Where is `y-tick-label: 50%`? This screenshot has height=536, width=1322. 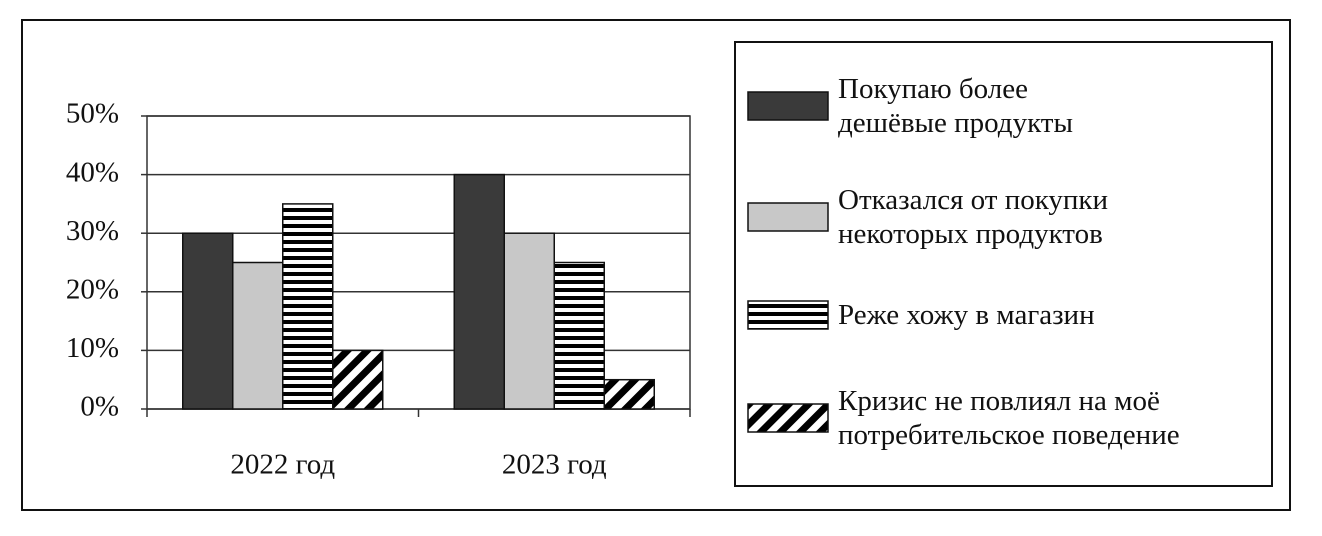 y-tick-label: 50% is located at coordinates (92, 114).